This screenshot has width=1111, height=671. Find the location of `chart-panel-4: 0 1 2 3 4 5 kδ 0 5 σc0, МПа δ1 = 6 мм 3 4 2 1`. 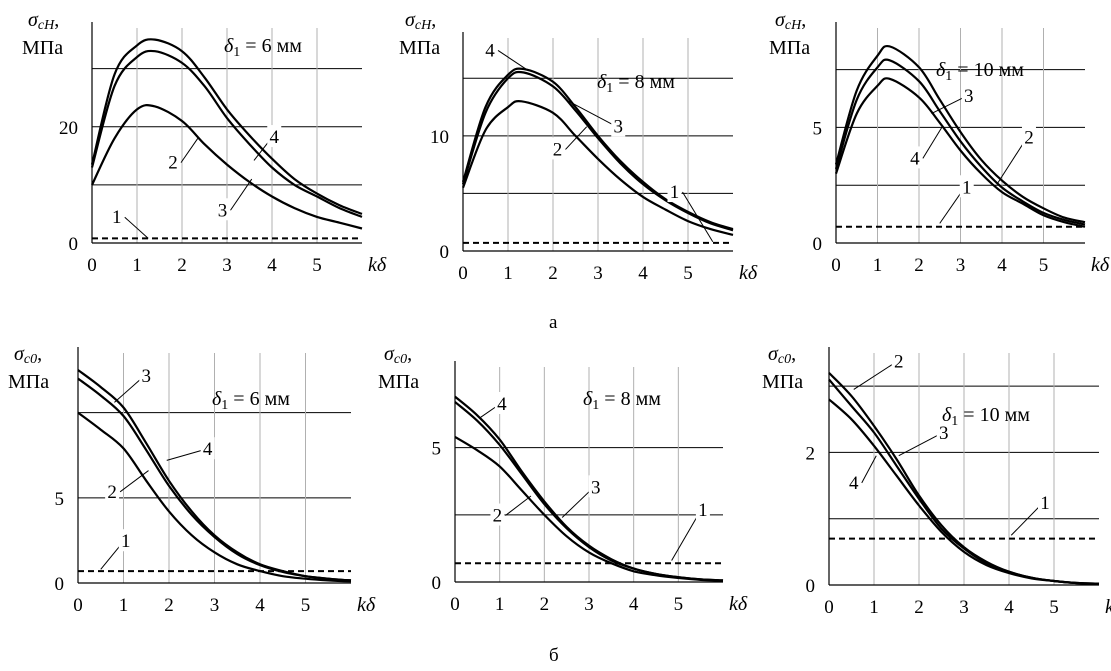

chart-panel-4: 0 1 2 3 4 5 kδ 0 5 σc0, МПа δ1 = 6 мм 3 4 2 1 is located at coordinates (192, 479).